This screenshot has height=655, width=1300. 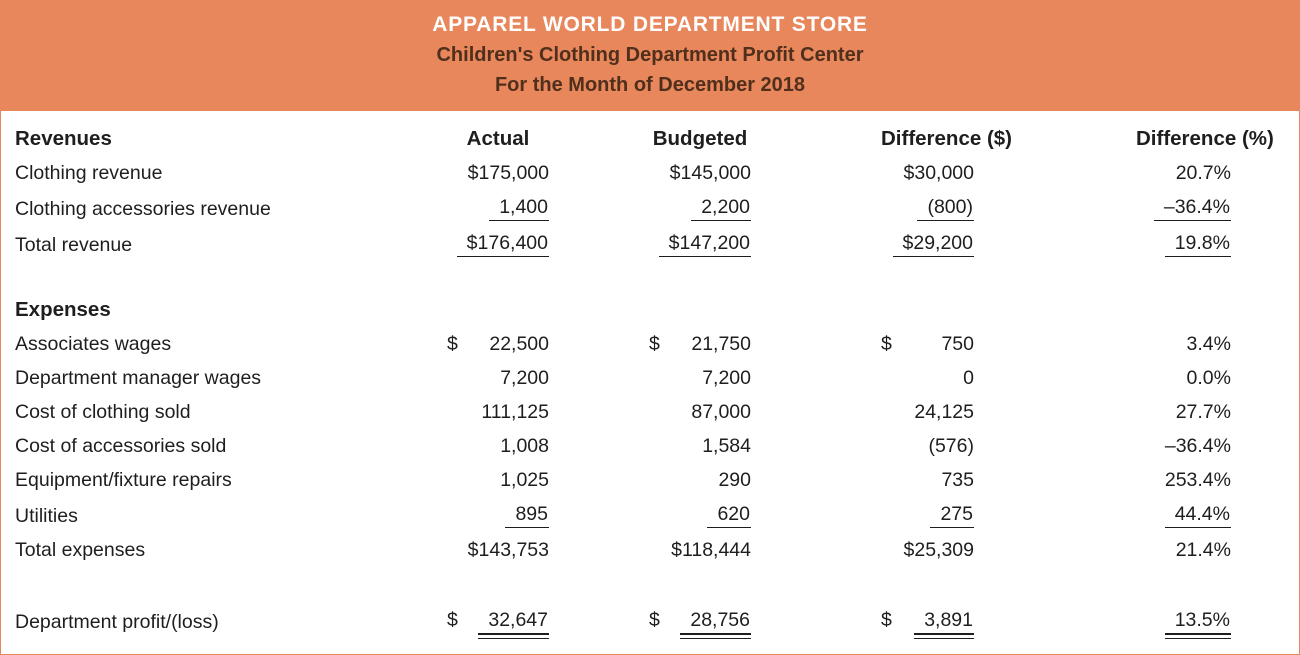 What do you see at coordinates (721, 411) in the screenshot?
I see `budgeted-value: 87,000` at bounding box center [721, 411].